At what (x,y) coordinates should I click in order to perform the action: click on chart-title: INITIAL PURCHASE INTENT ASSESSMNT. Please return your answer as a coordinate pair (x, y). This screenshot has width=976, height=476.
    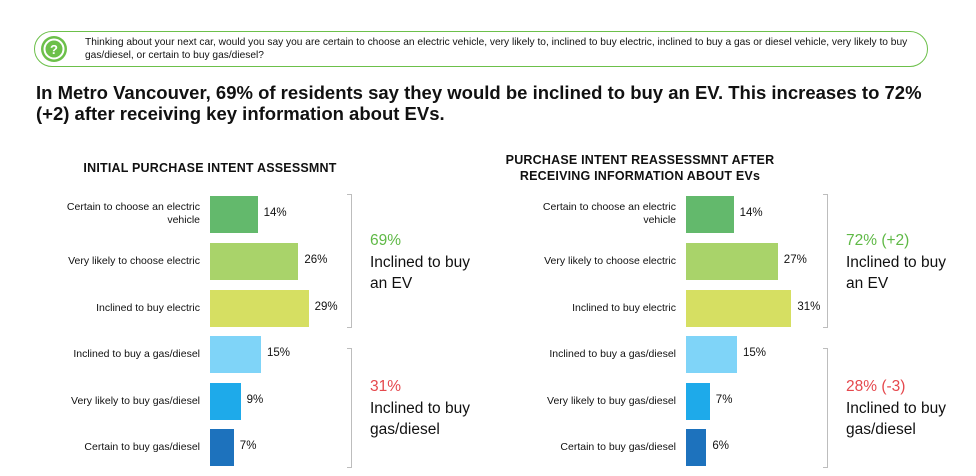
    Looking at the image, I should click on (210, 168).